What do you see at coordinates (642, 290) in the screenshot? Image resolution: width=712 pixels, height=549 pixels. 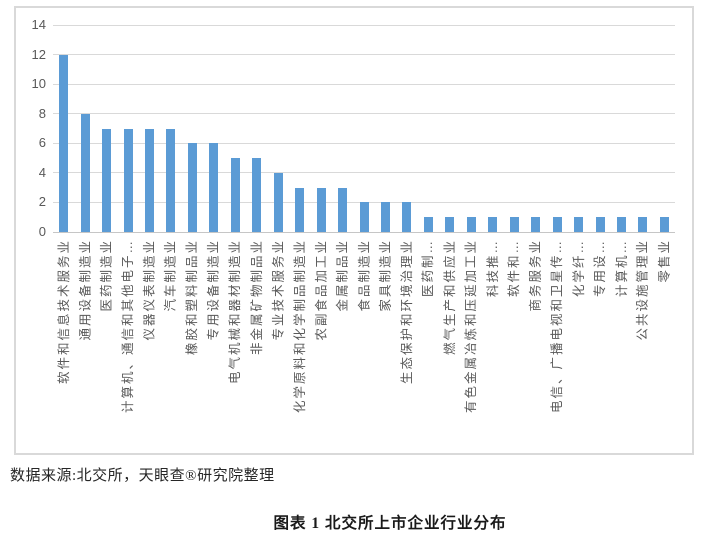 I see `x-axis-label: 公共设施管理业` at bounding box center [642, 290].